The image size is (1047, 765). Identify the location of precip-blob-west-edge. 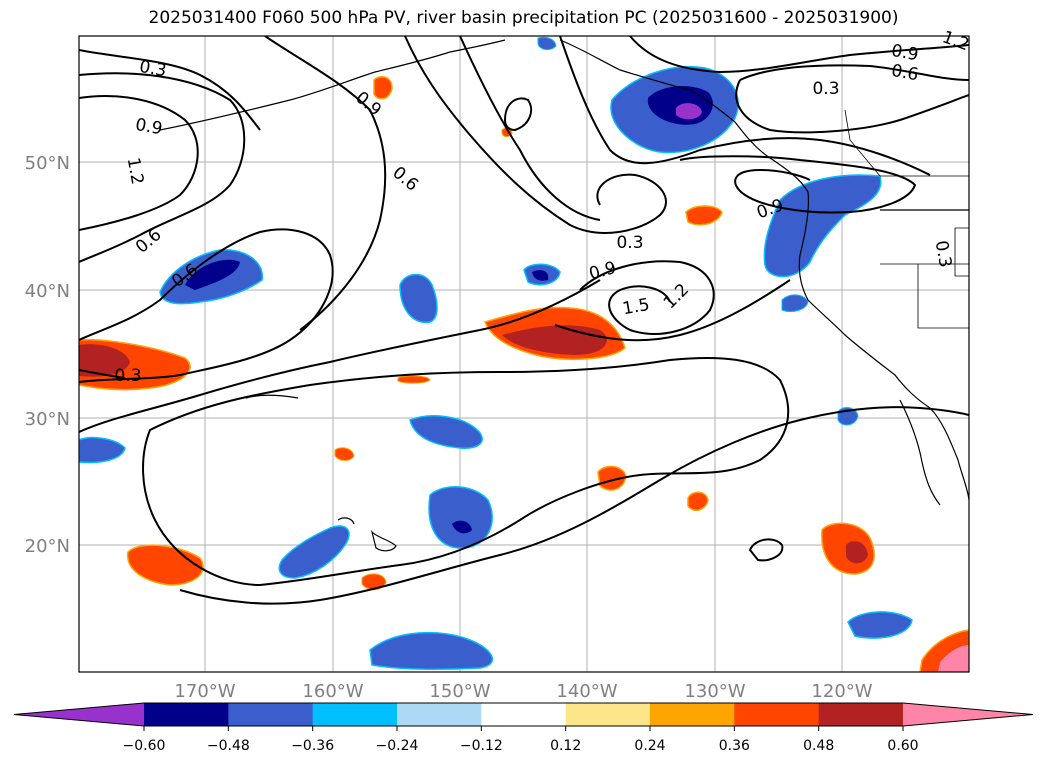
(102, 450).